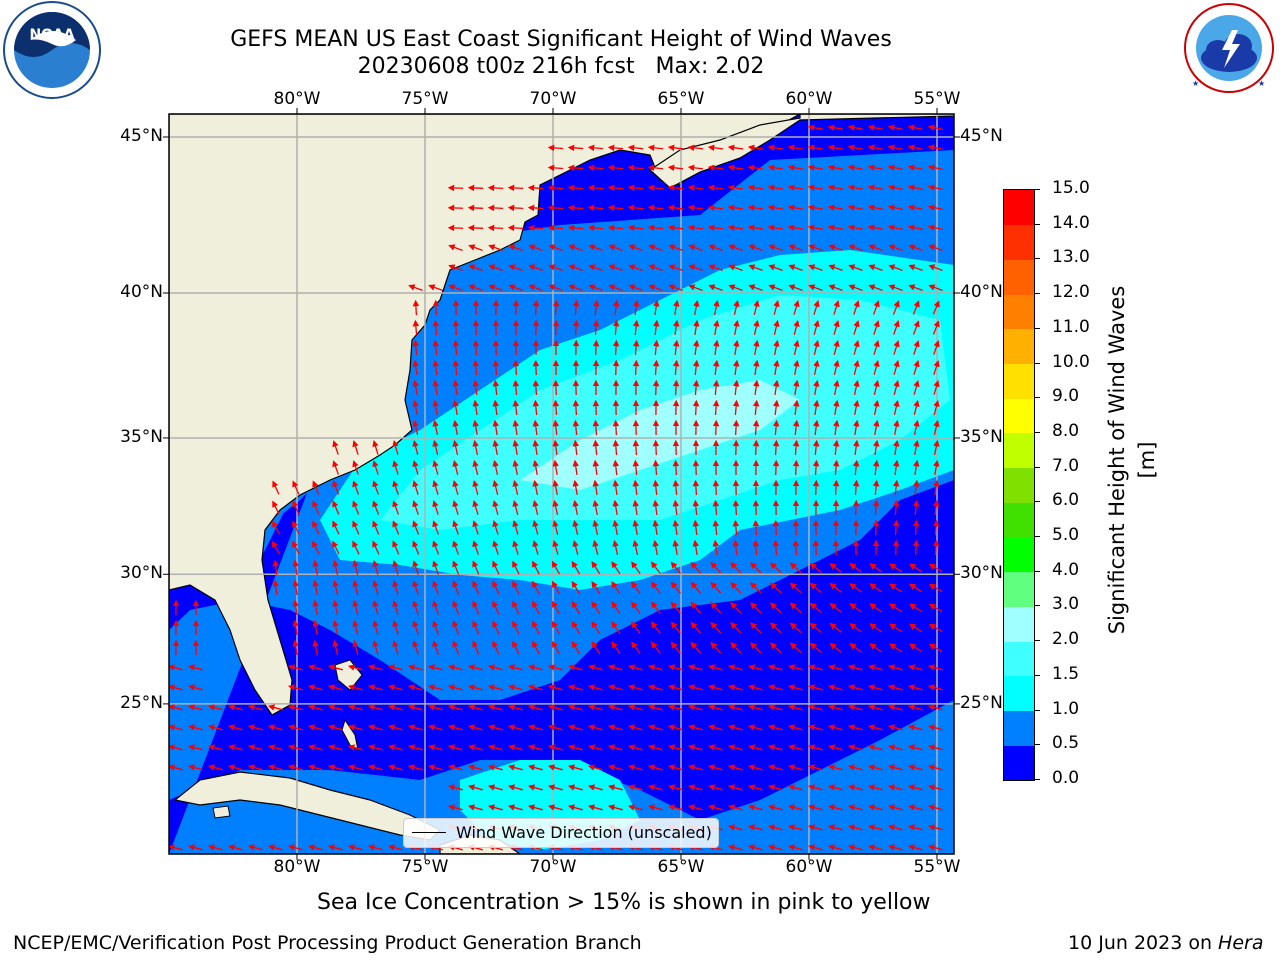 The height and width of the screenshot is (960, 1280). Describe the element at coordinates (1071, 292) in the screenshot. I see `colorbar-tick-label: 12.0` at that location.